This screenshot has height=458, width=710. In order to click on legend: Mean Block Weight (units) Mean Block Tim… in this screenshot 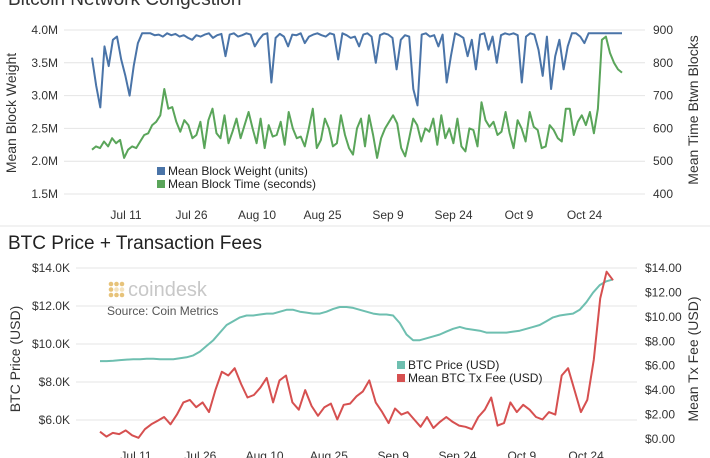, I will do `click(236, 177)`.